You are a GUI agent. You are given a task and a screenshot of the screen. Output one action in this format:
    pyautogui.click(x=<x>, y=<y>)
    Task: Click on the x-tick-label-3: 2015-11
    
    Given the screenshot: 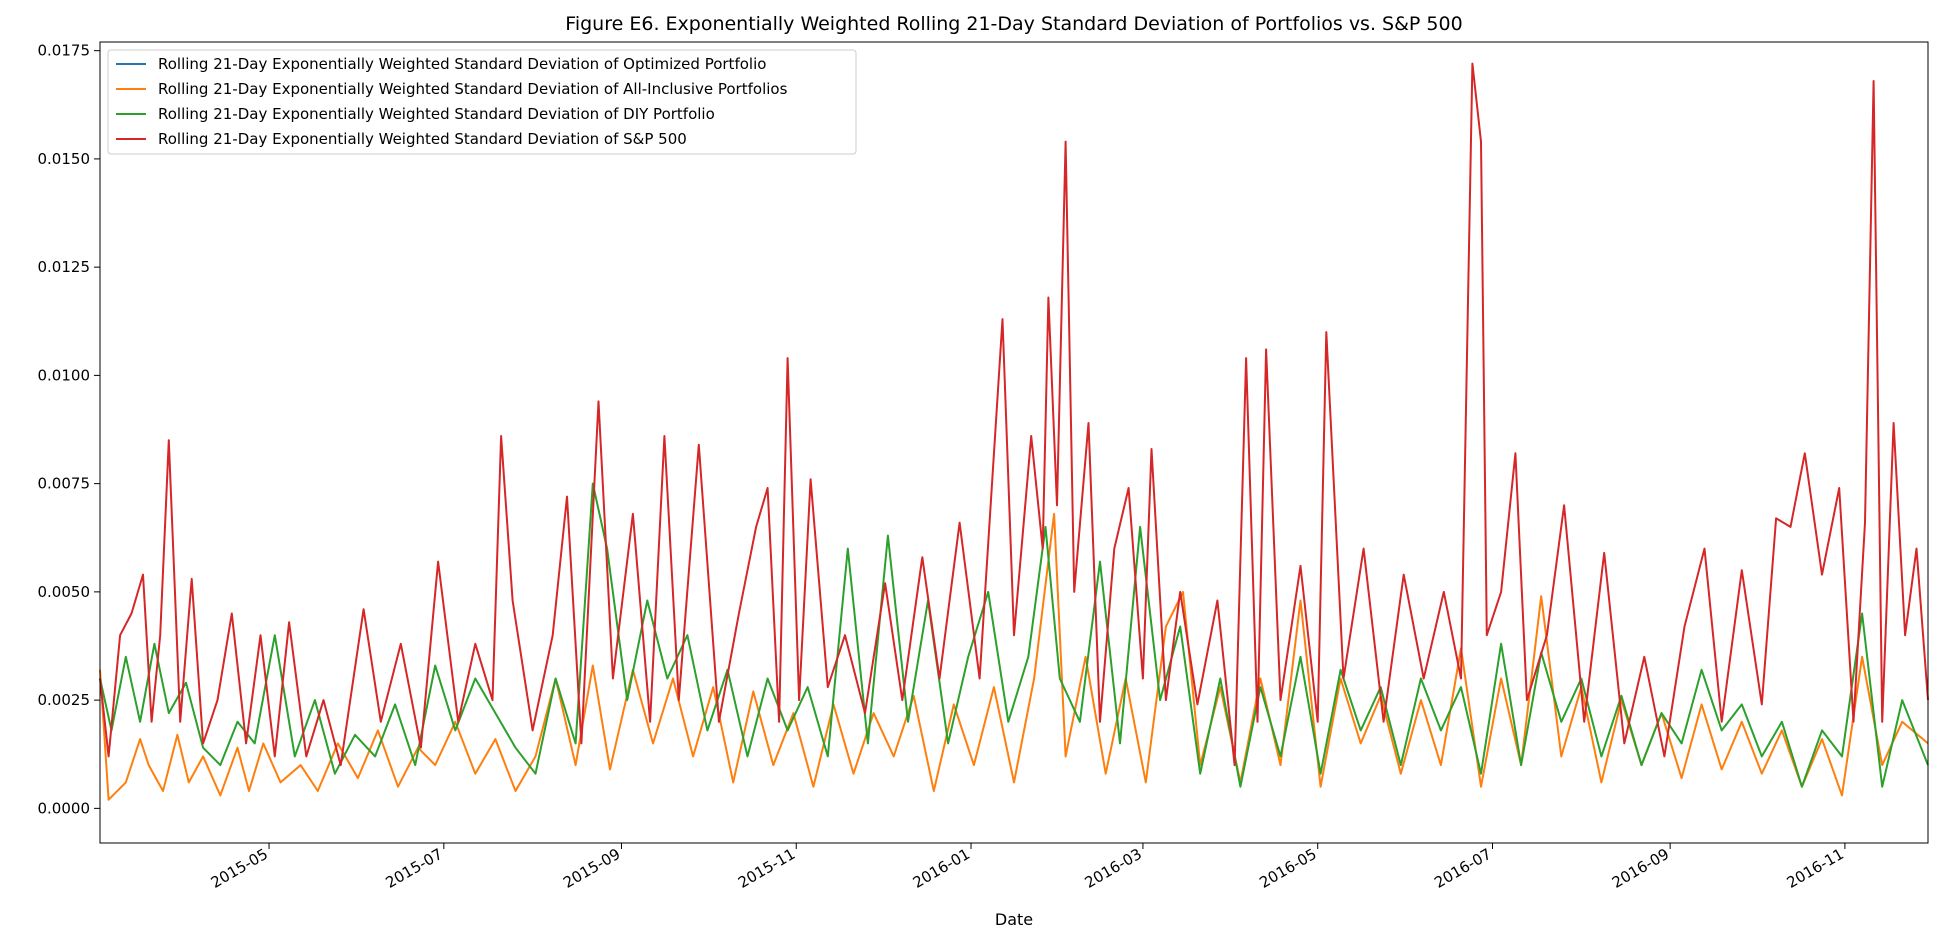 What is the action you would take?
    pyautogui.click(x=766, y=868)
    